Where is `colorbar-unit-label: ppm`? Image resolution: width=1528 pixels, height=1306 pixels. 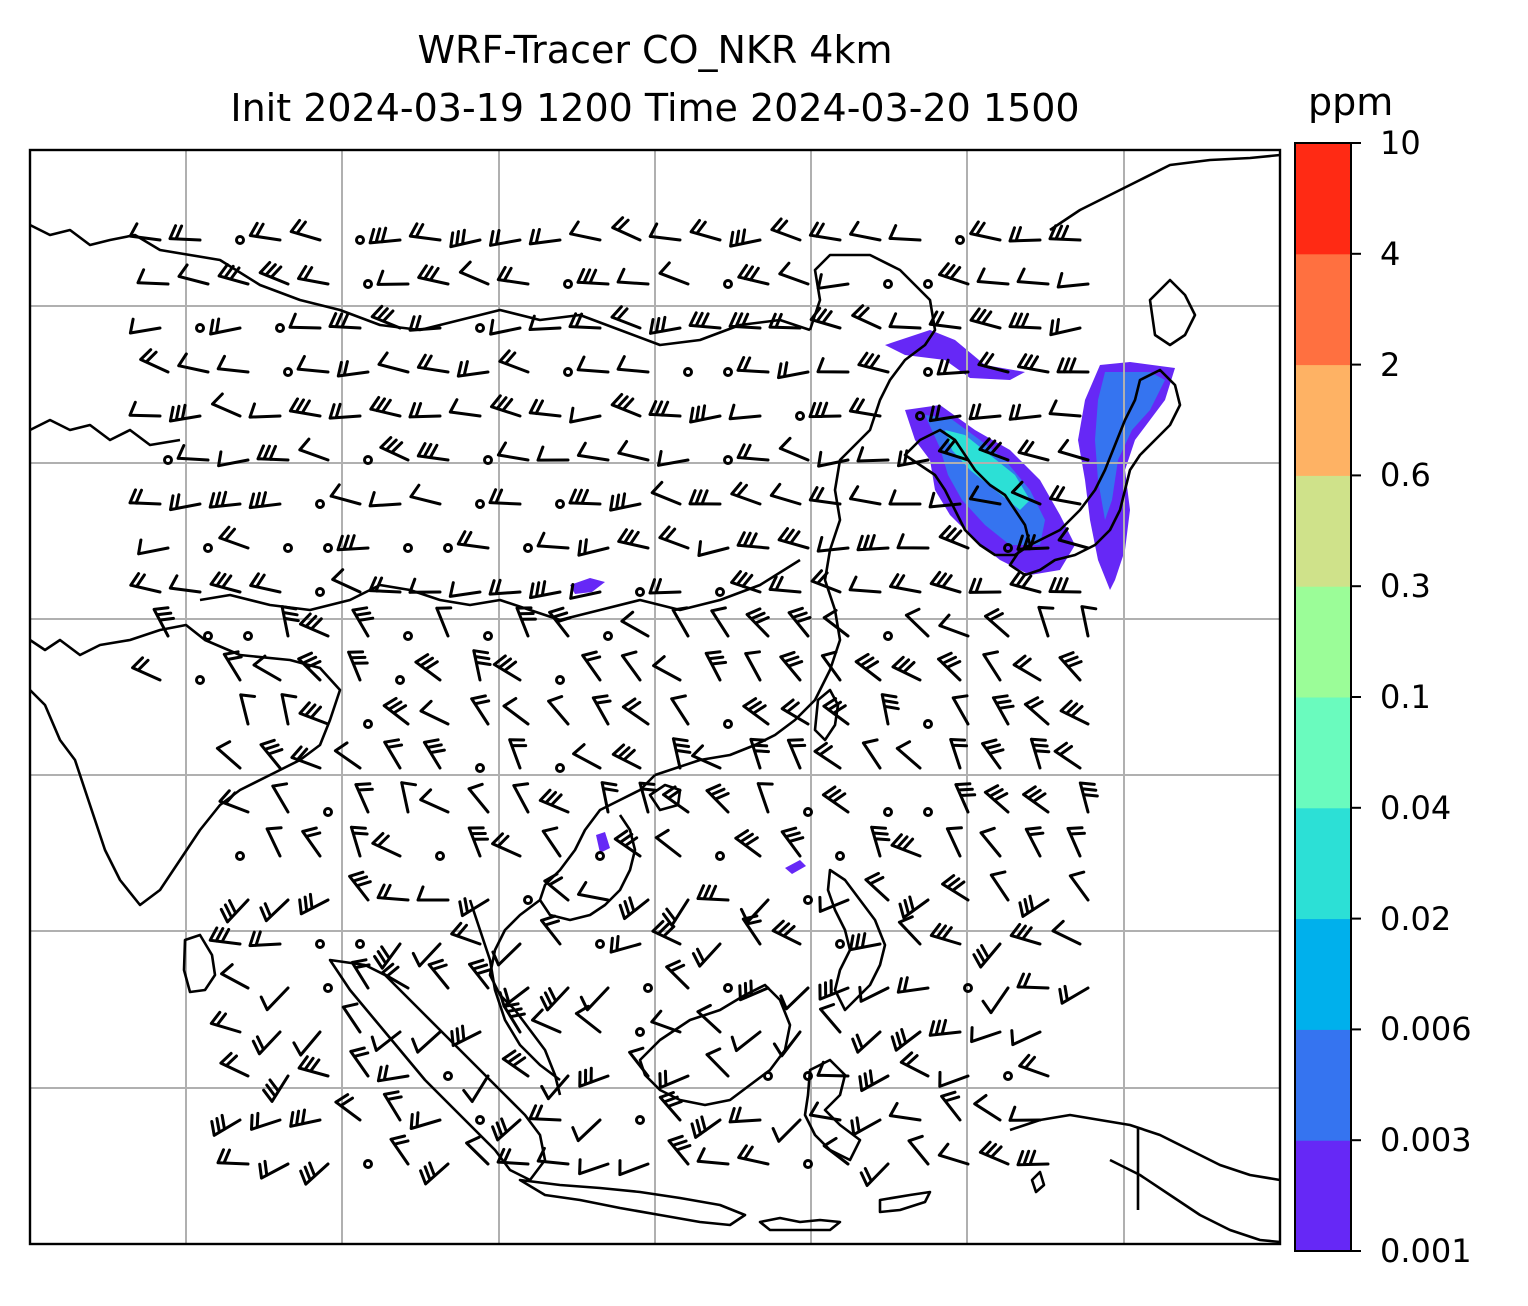 colorbar-unit-label: ppm is located at coordinates (1351, 102).